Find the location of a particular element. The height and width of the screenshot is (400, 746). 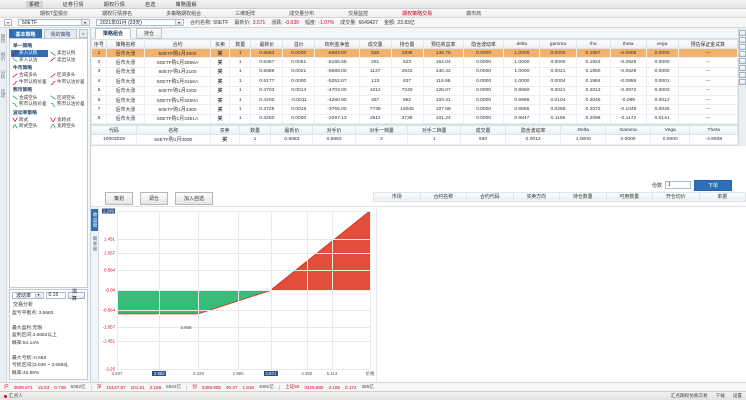

strategy-item-short-straddle: 跨式空头 is located at coordinates (29, 126).